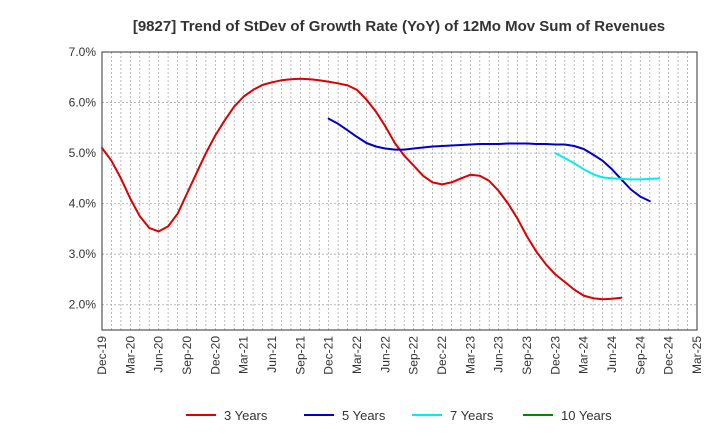  What do you see at coordinates (83, 103) in the screenshot?
I see `y-tick-label: 6.0%` at bounding box center [83, 103].